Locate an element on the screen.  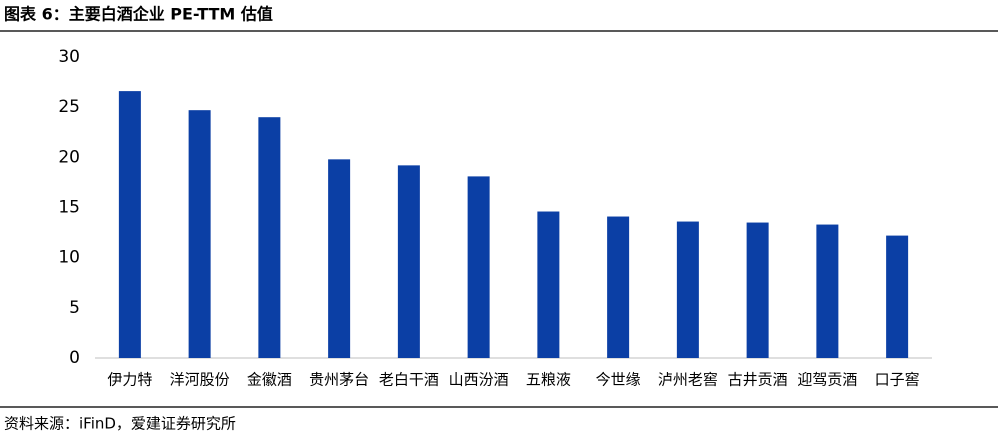
x-tick-label: 山西汾酒 is located at coordinates (479, 380).